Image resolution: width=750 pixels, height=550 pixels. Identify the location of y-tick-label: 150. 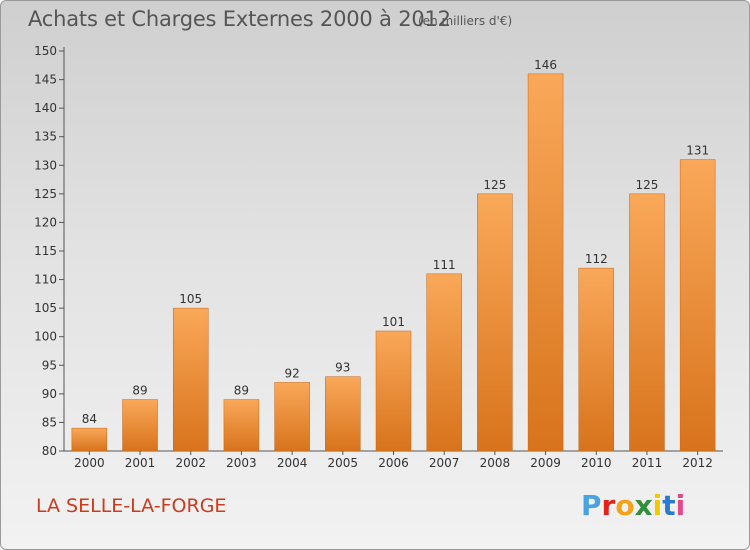
(45, 51).